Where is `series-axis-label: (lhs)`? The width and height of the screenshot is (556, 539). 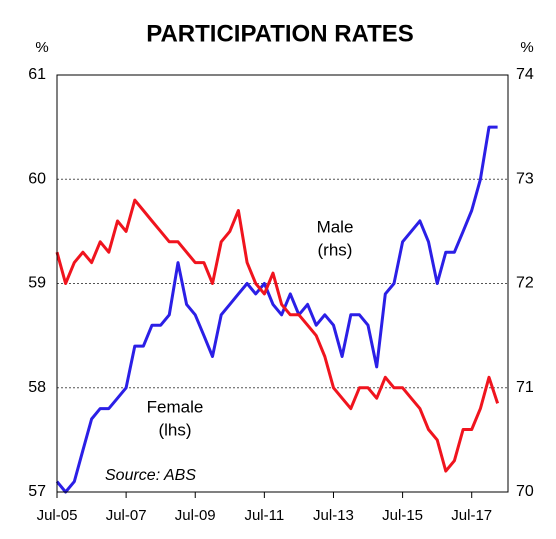
series-axis-label: (lhs) is located at coordinates (174, 429).